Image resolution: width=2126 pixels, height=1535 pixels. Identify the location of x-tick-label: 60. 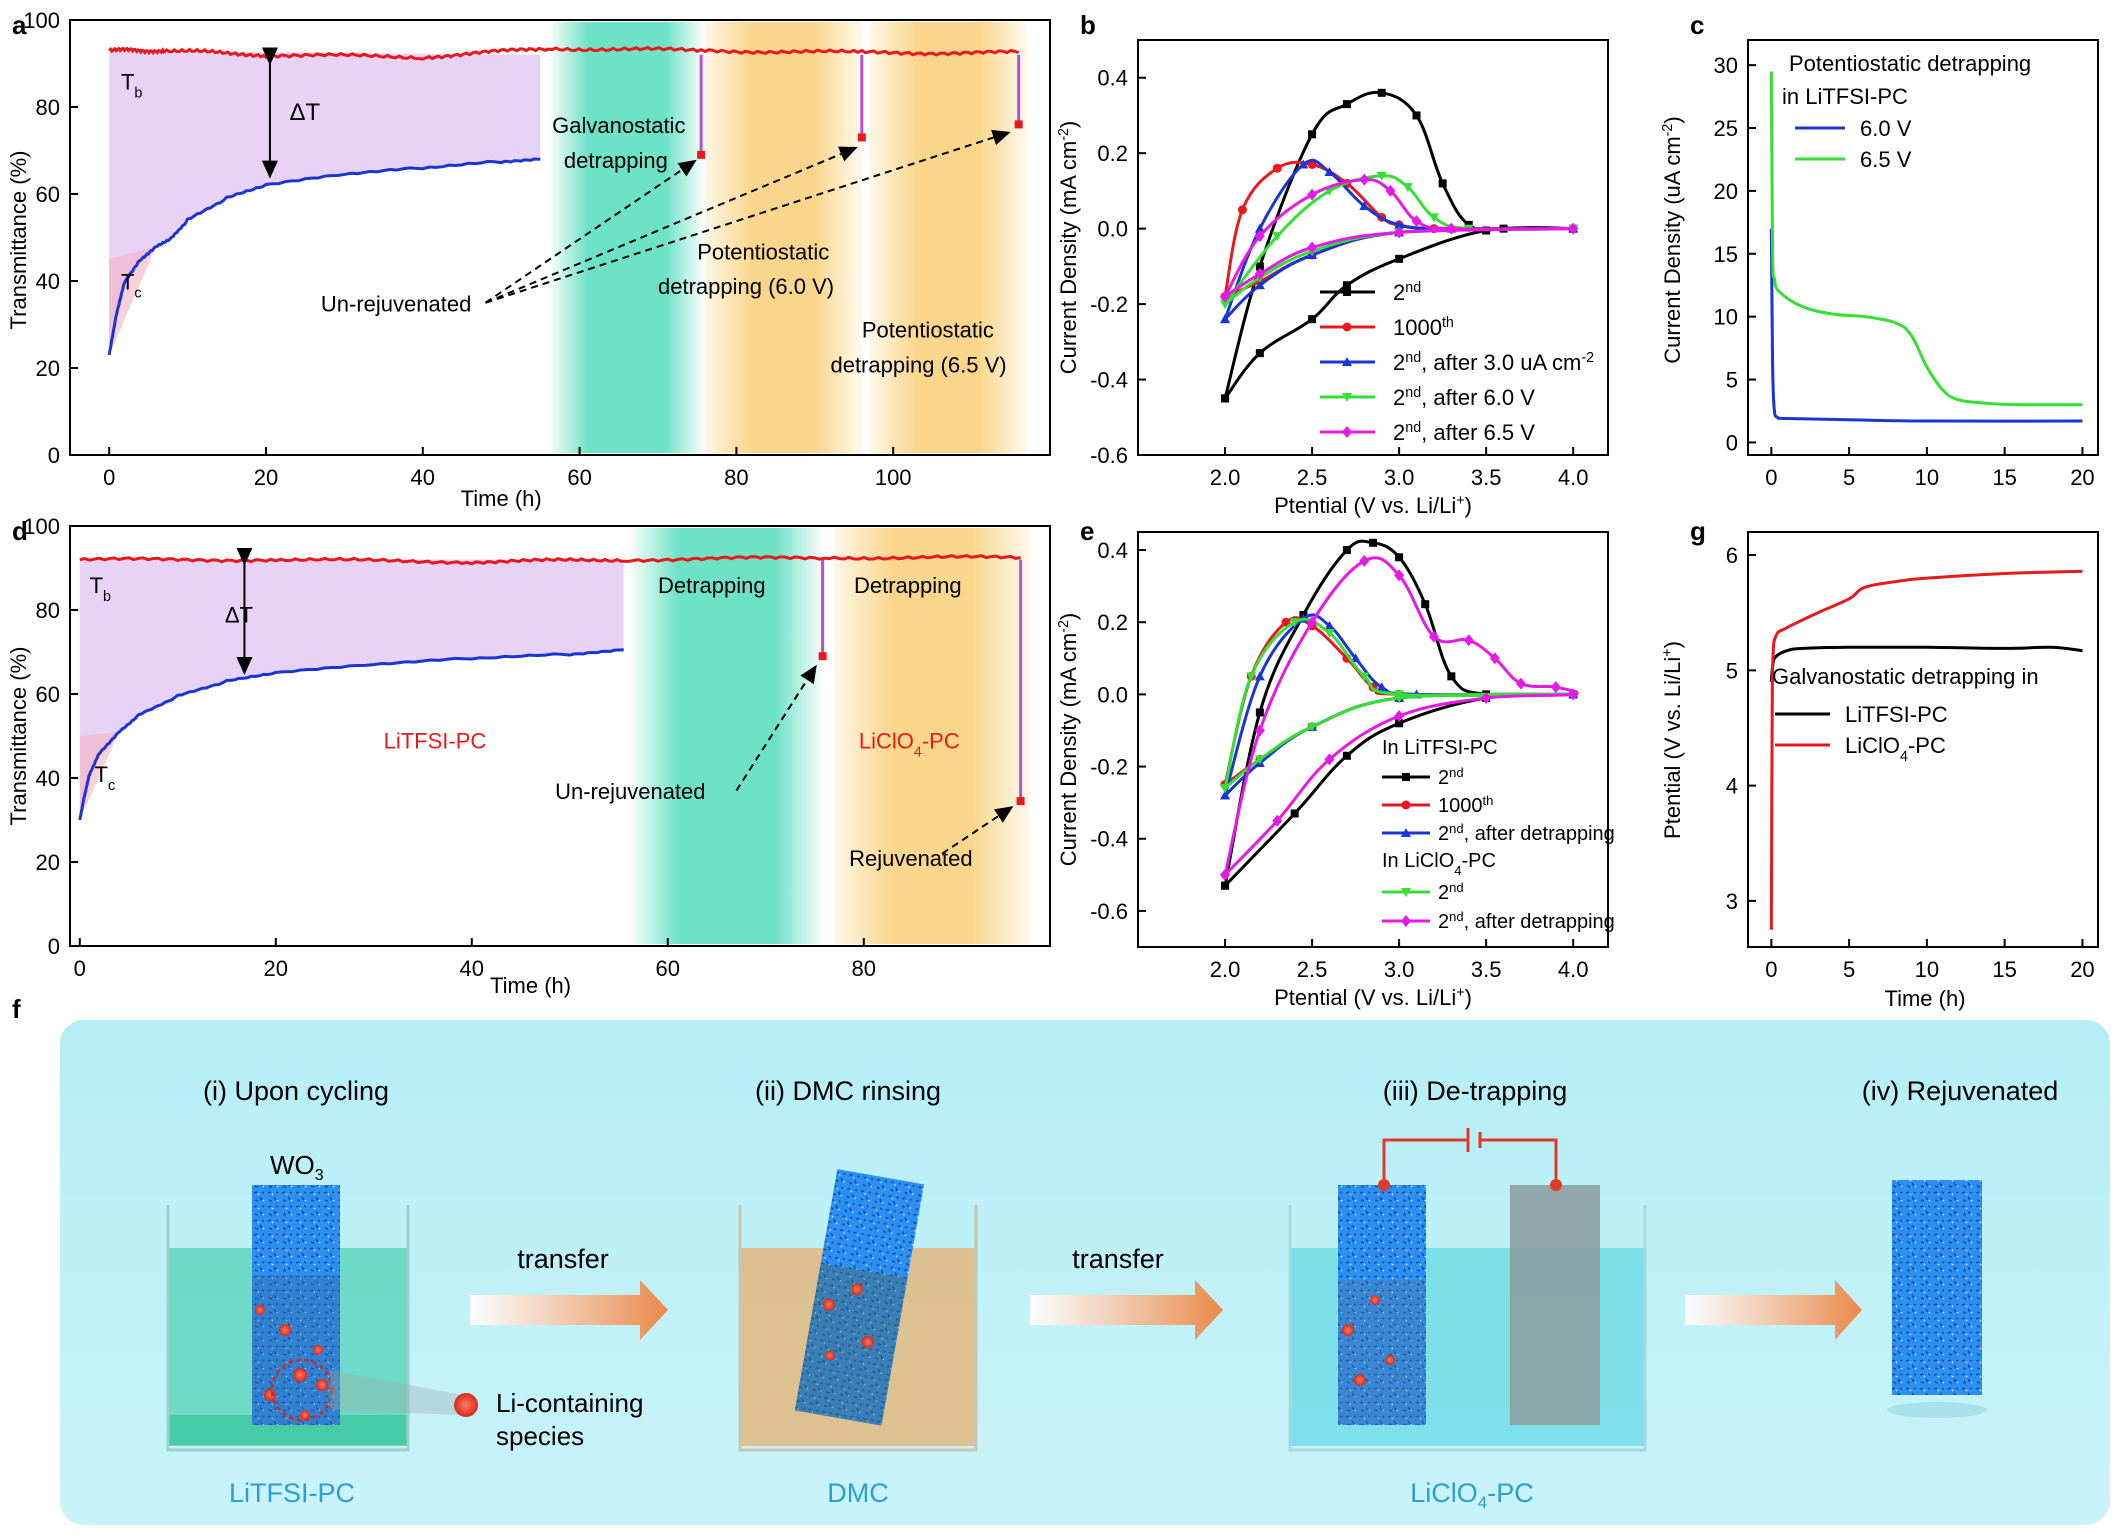
(579, 477).